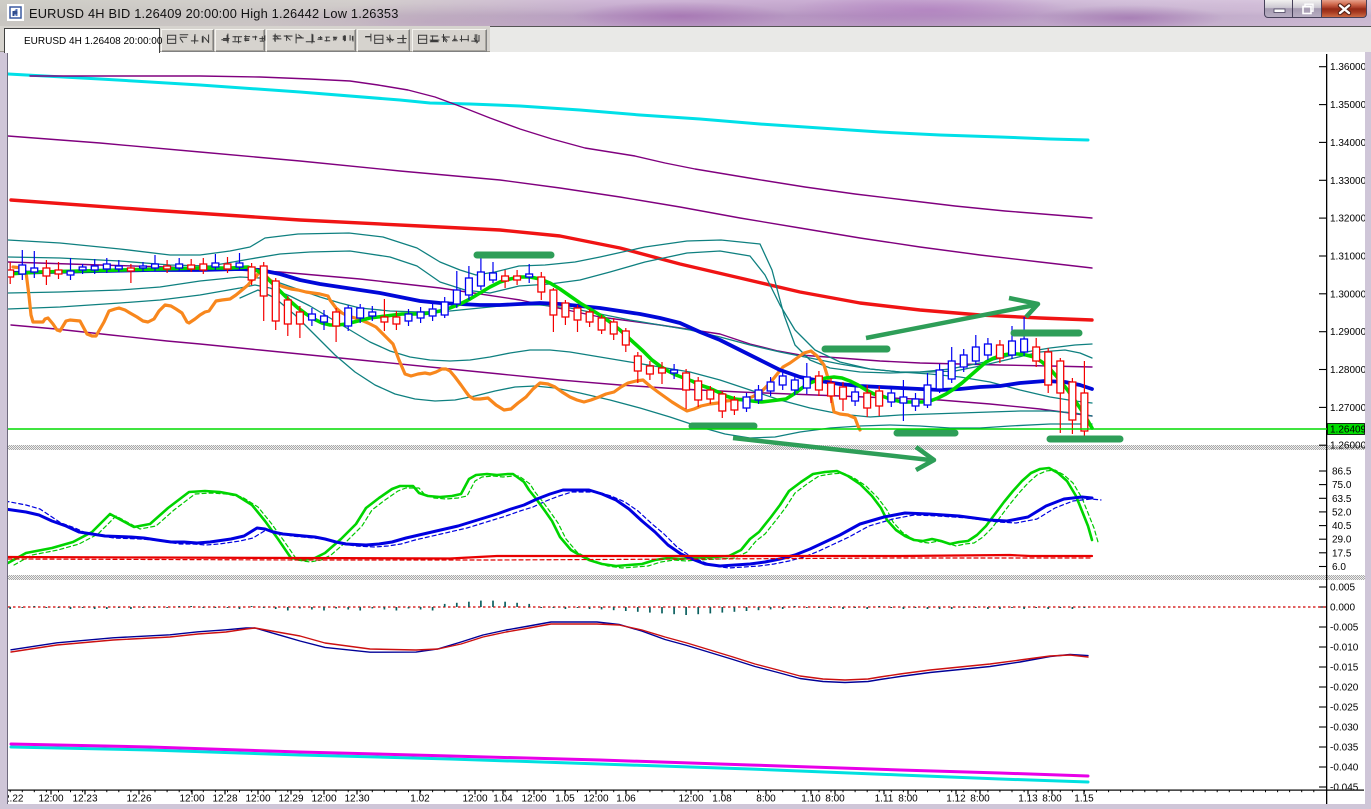 Image resolution: width=1371 pixels, height=809 pixels. What do you see at coordinates (1348, 143) in the screenshot?
I see `svg-text: 1.34000` at bounding box center [1348, 143].